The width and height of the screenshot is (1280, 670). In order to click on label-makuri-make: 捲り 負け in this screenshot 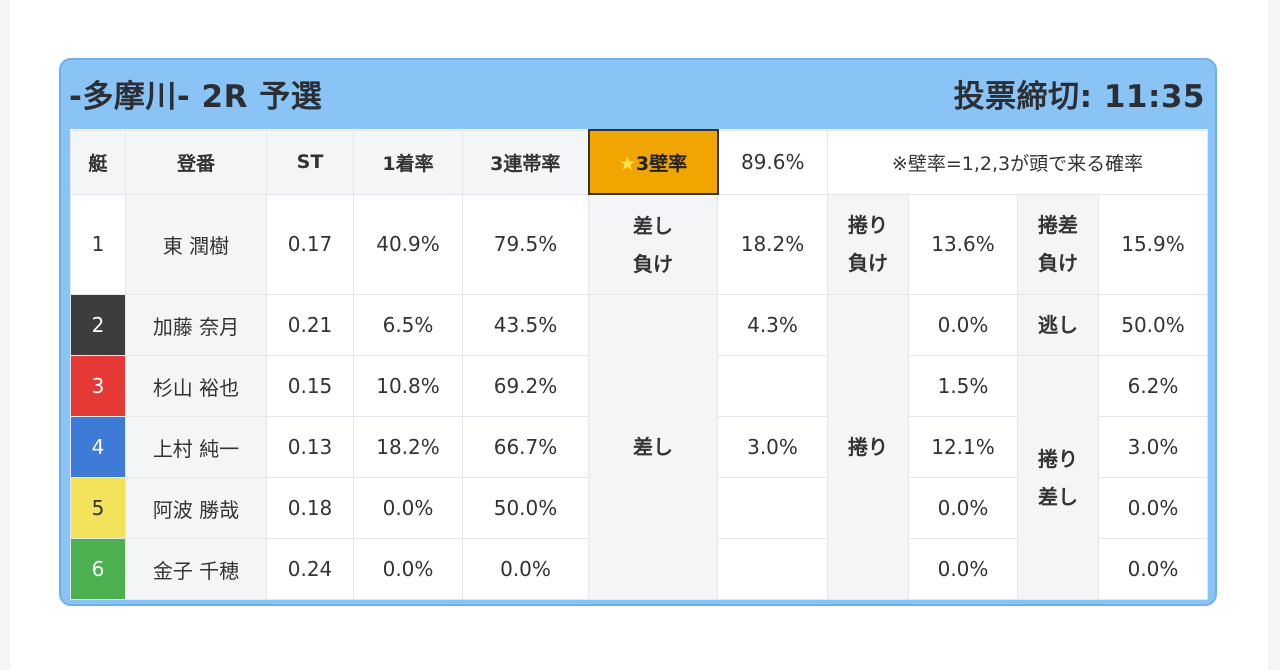, I will do `click(868, 244)`.